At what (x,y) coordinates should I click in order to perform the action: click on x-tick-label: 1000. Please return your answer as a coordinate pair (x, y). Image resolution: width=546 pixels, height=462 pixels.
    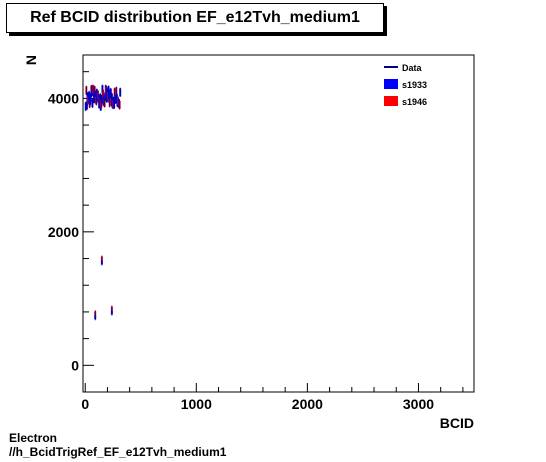
    Looking at the image, I should click on (196, 404).